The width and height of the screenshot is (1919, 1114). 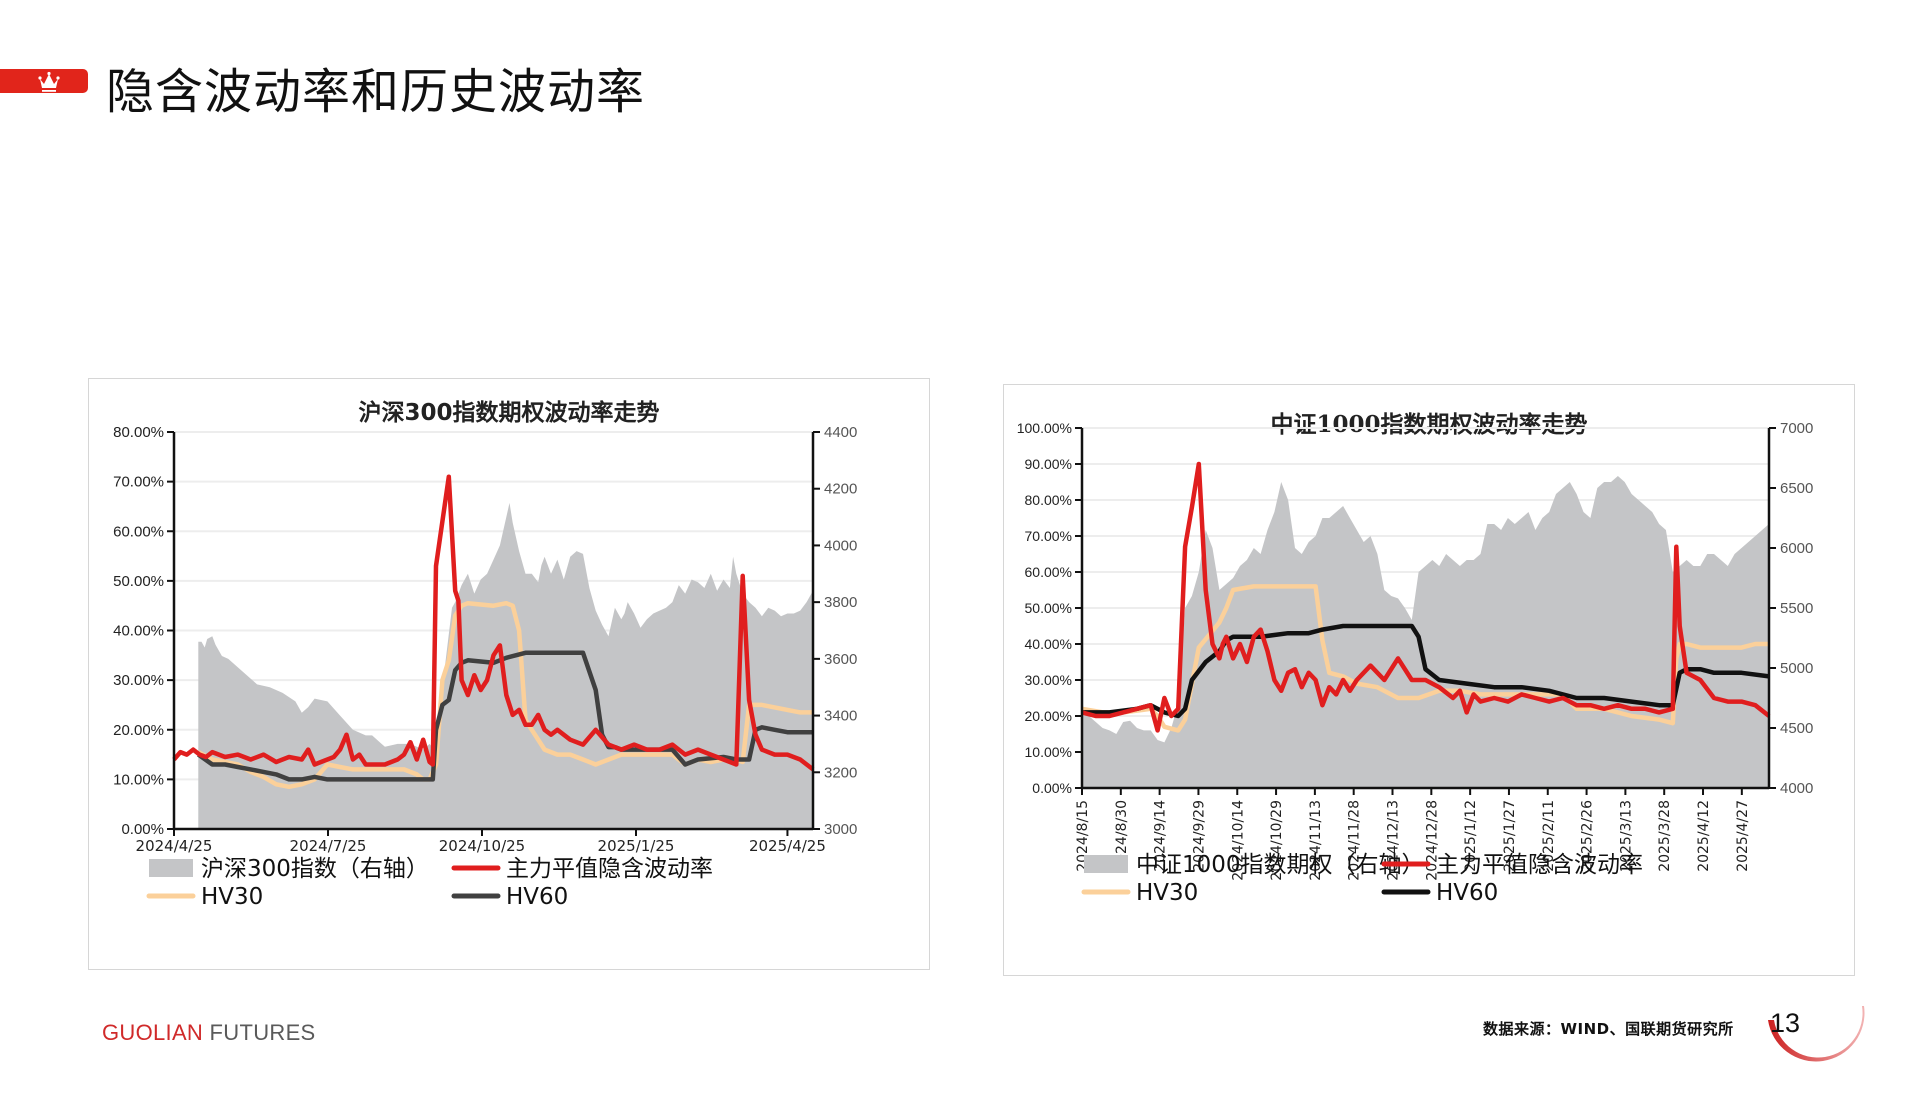 I want to click on svg-text: 5000, so click(x=1796, y=668).